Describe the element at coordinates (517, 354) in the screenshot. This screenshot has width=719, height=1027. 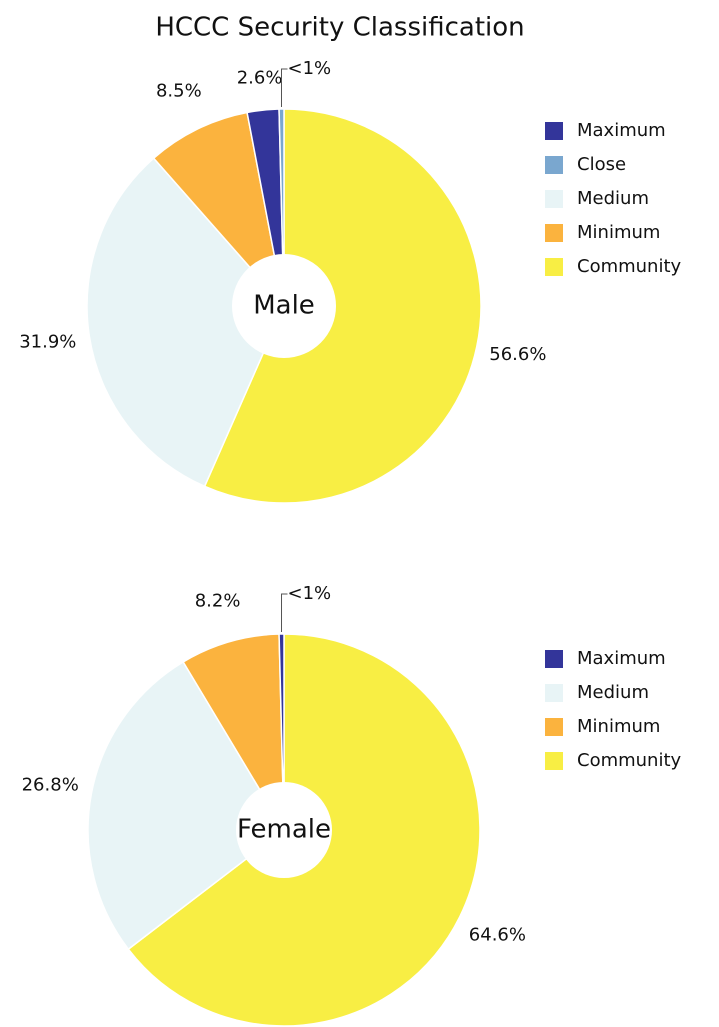
I see `data-label: 56.6%` at that location.